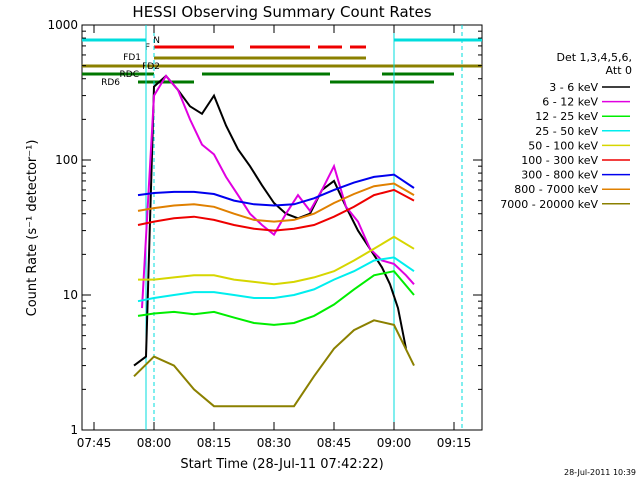  I want to click on legend-header: Att 0, so click(619, 70).